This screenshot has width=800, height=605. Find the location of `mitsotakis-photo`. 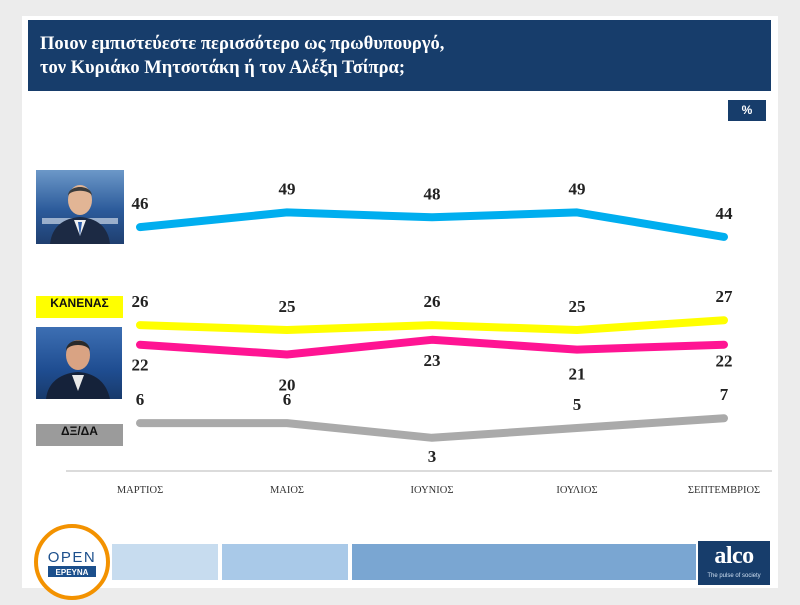

mitsotakis-photo is located at coordinates (80, 207).